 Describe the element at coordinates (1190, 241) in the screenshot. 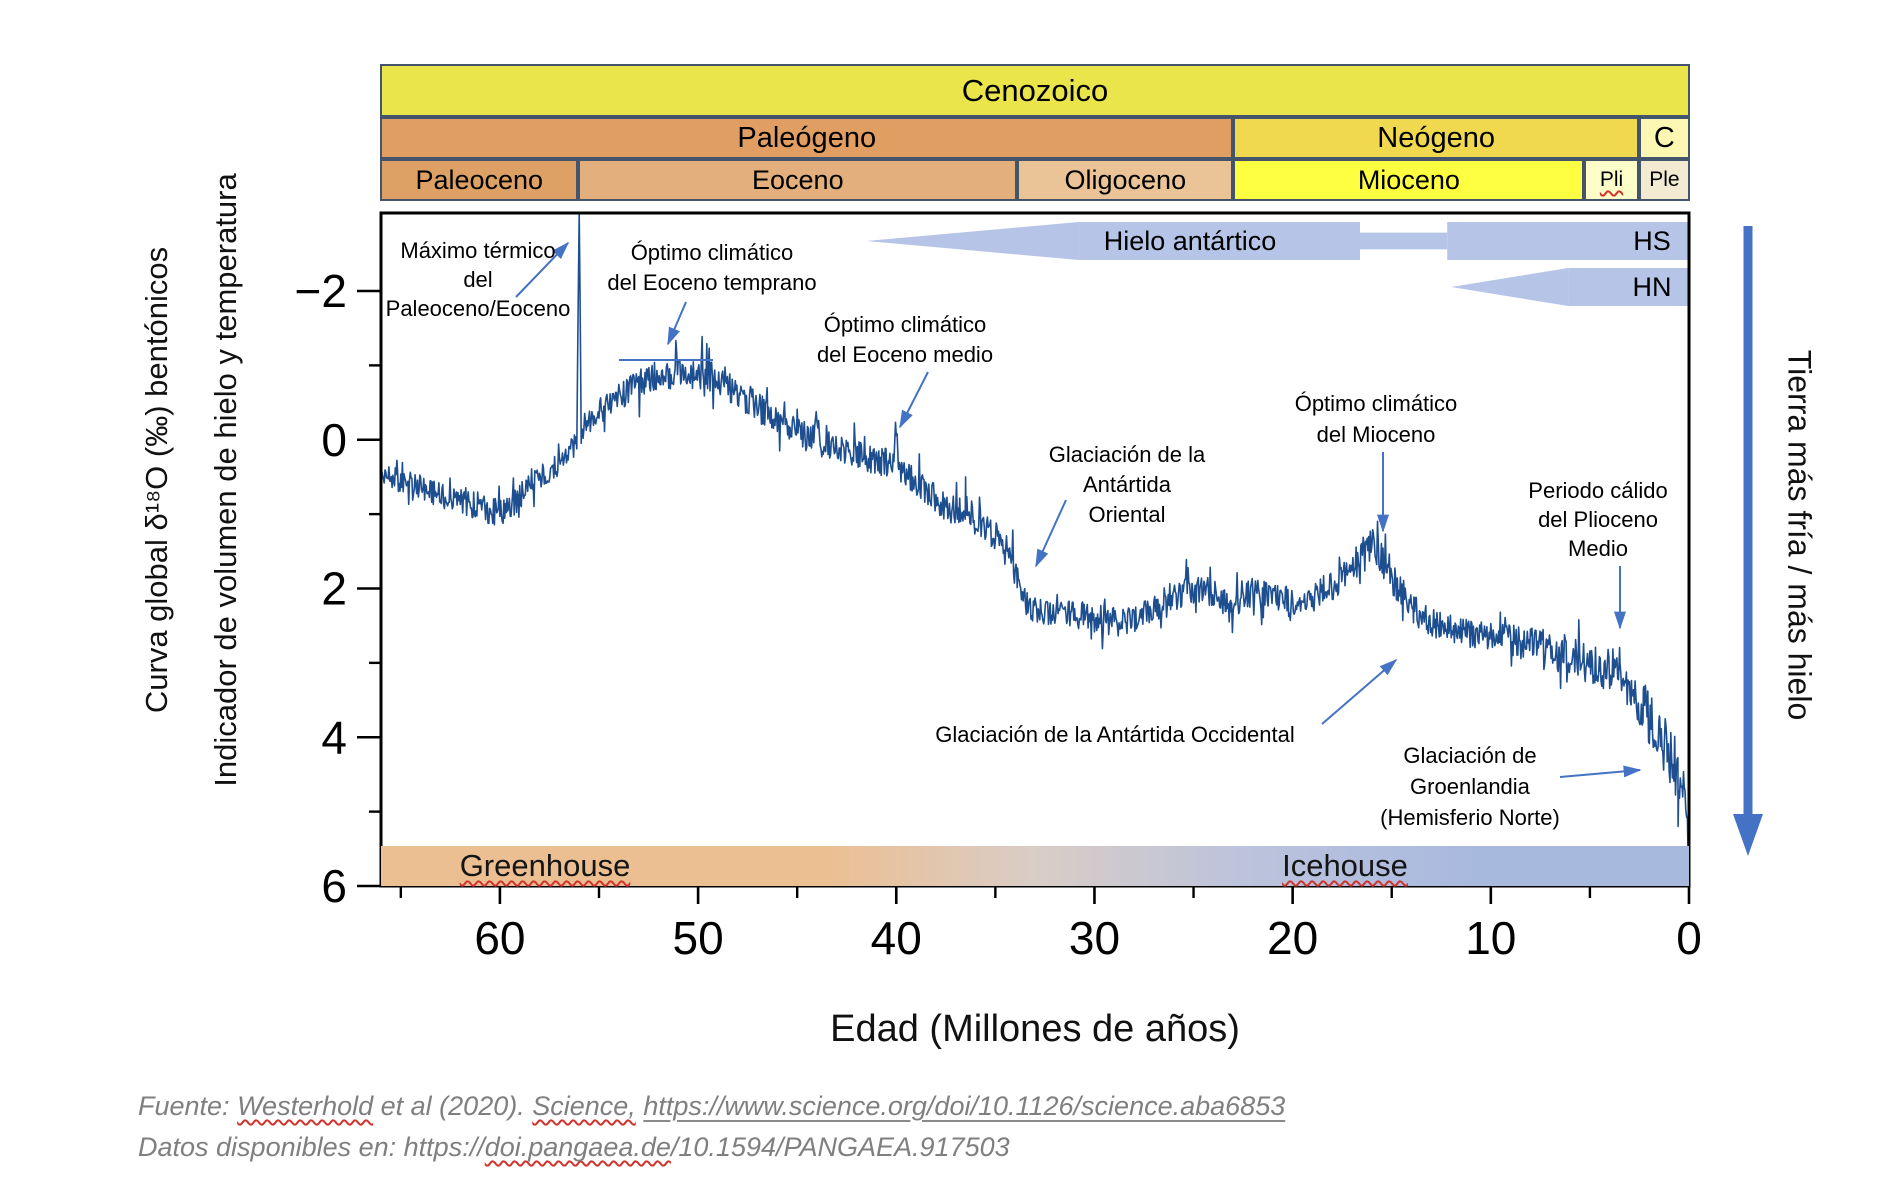

I see `antarctic-ice-label: Hielo antártico` at that location.